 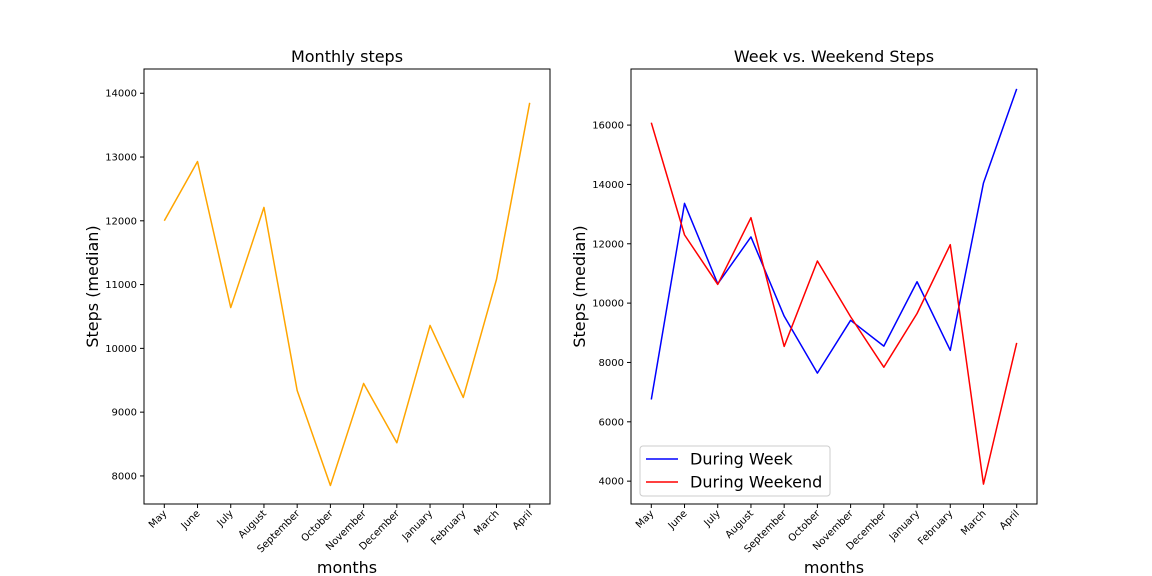 I want to click on legend-label: During Week, so click(x=741, y=459).